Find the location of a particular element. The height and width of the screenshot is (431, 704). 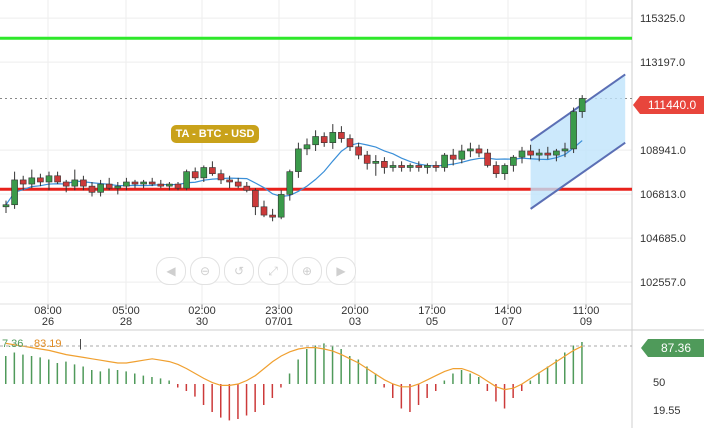

zoom-out-icon: ⊖ is located at coordinates (205, 271).